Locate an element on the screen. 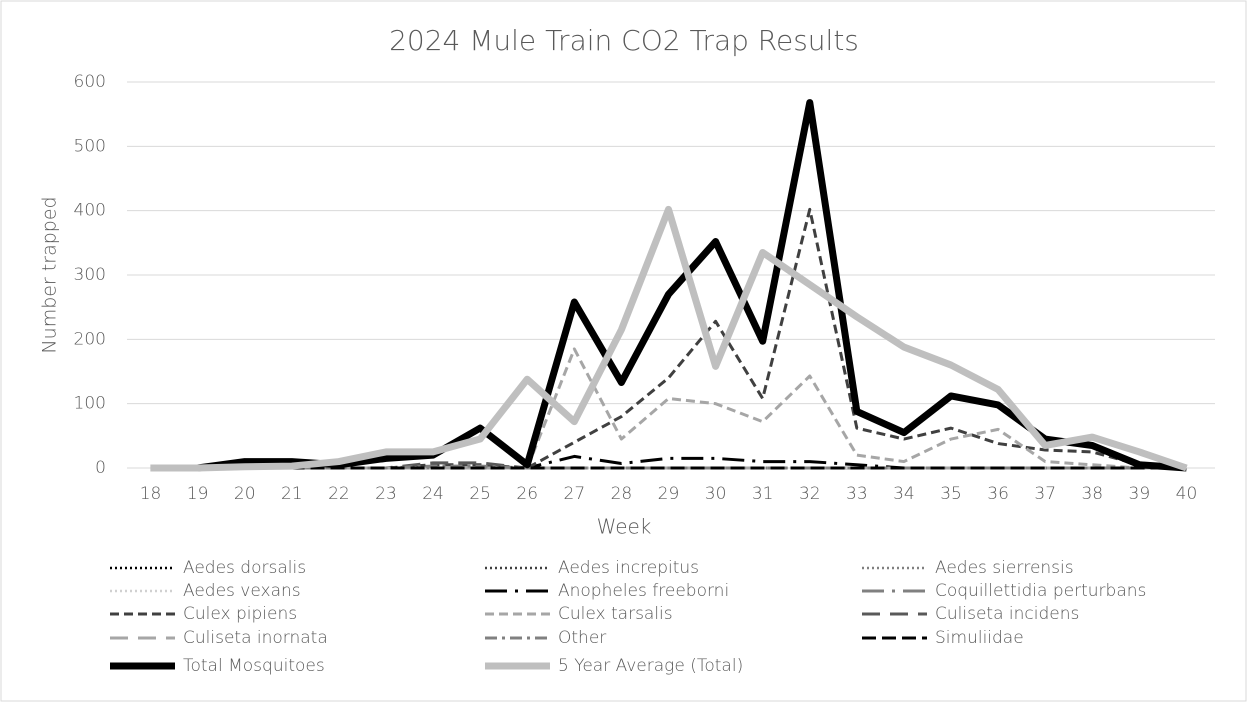 This screenshot has height=702, width=1247. series-line is located at coordinates (668, 467).